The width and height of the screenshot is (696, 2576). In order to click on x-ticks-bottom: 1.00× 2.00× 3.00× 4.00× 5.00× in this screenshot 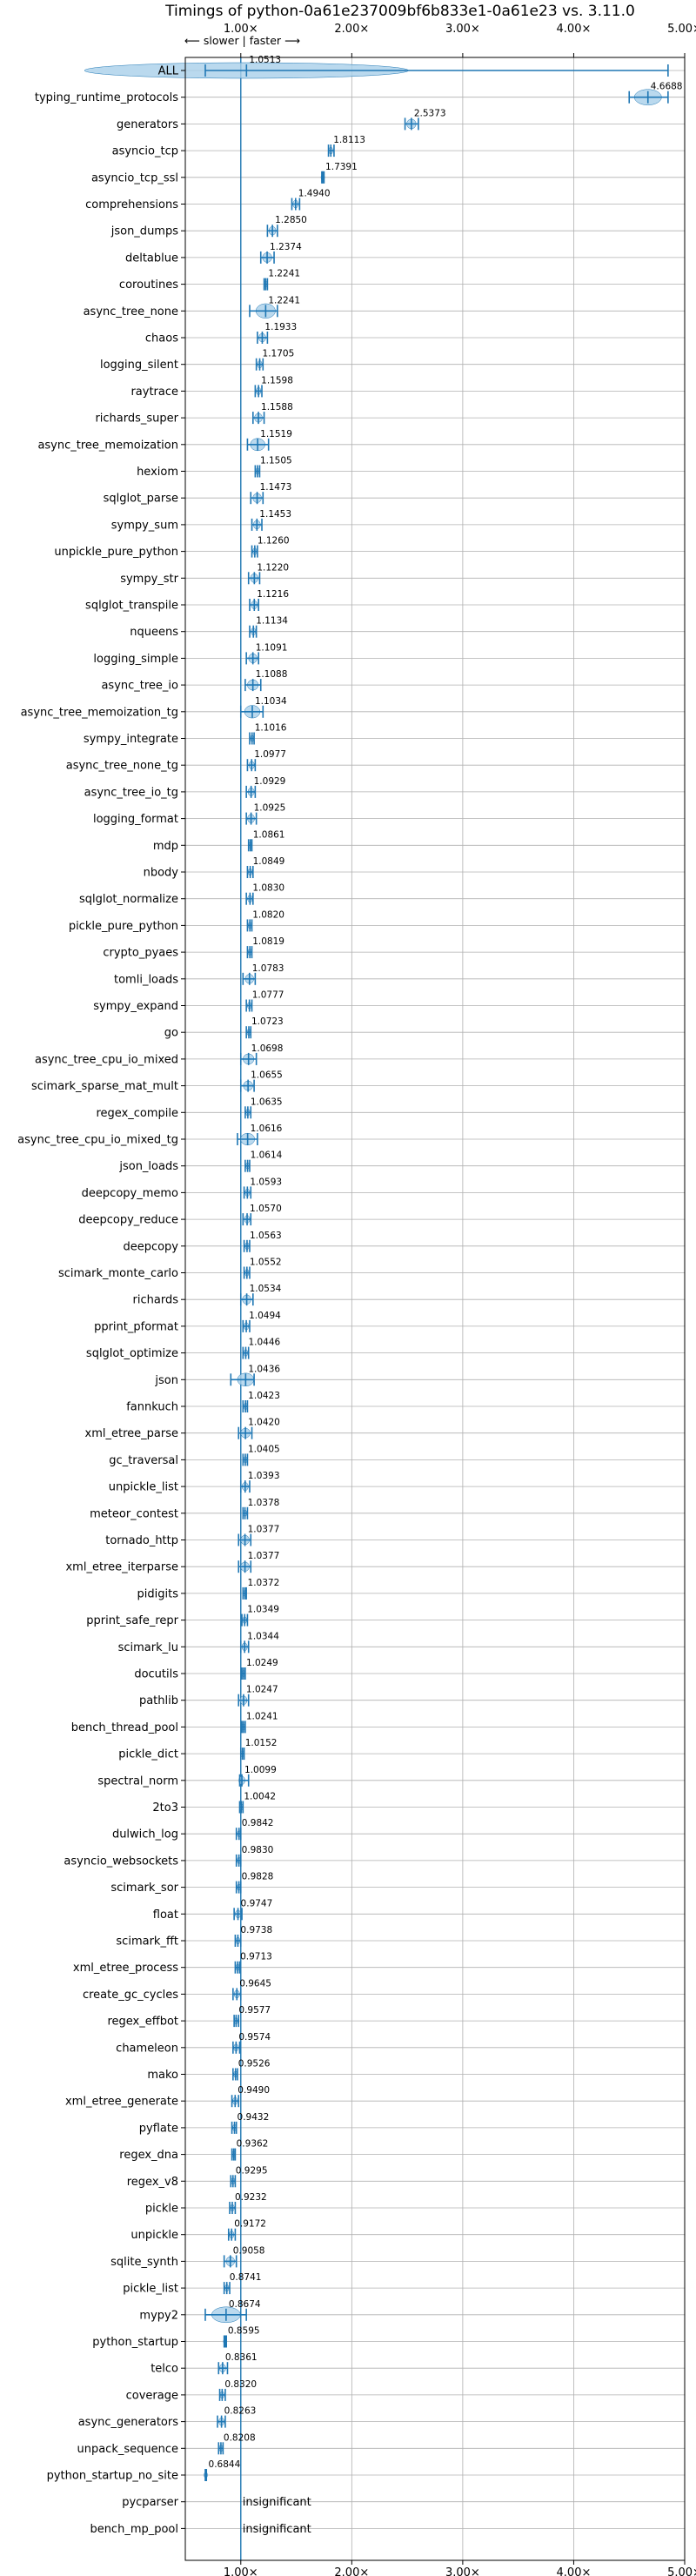, I will do `click(460, 2568)`.